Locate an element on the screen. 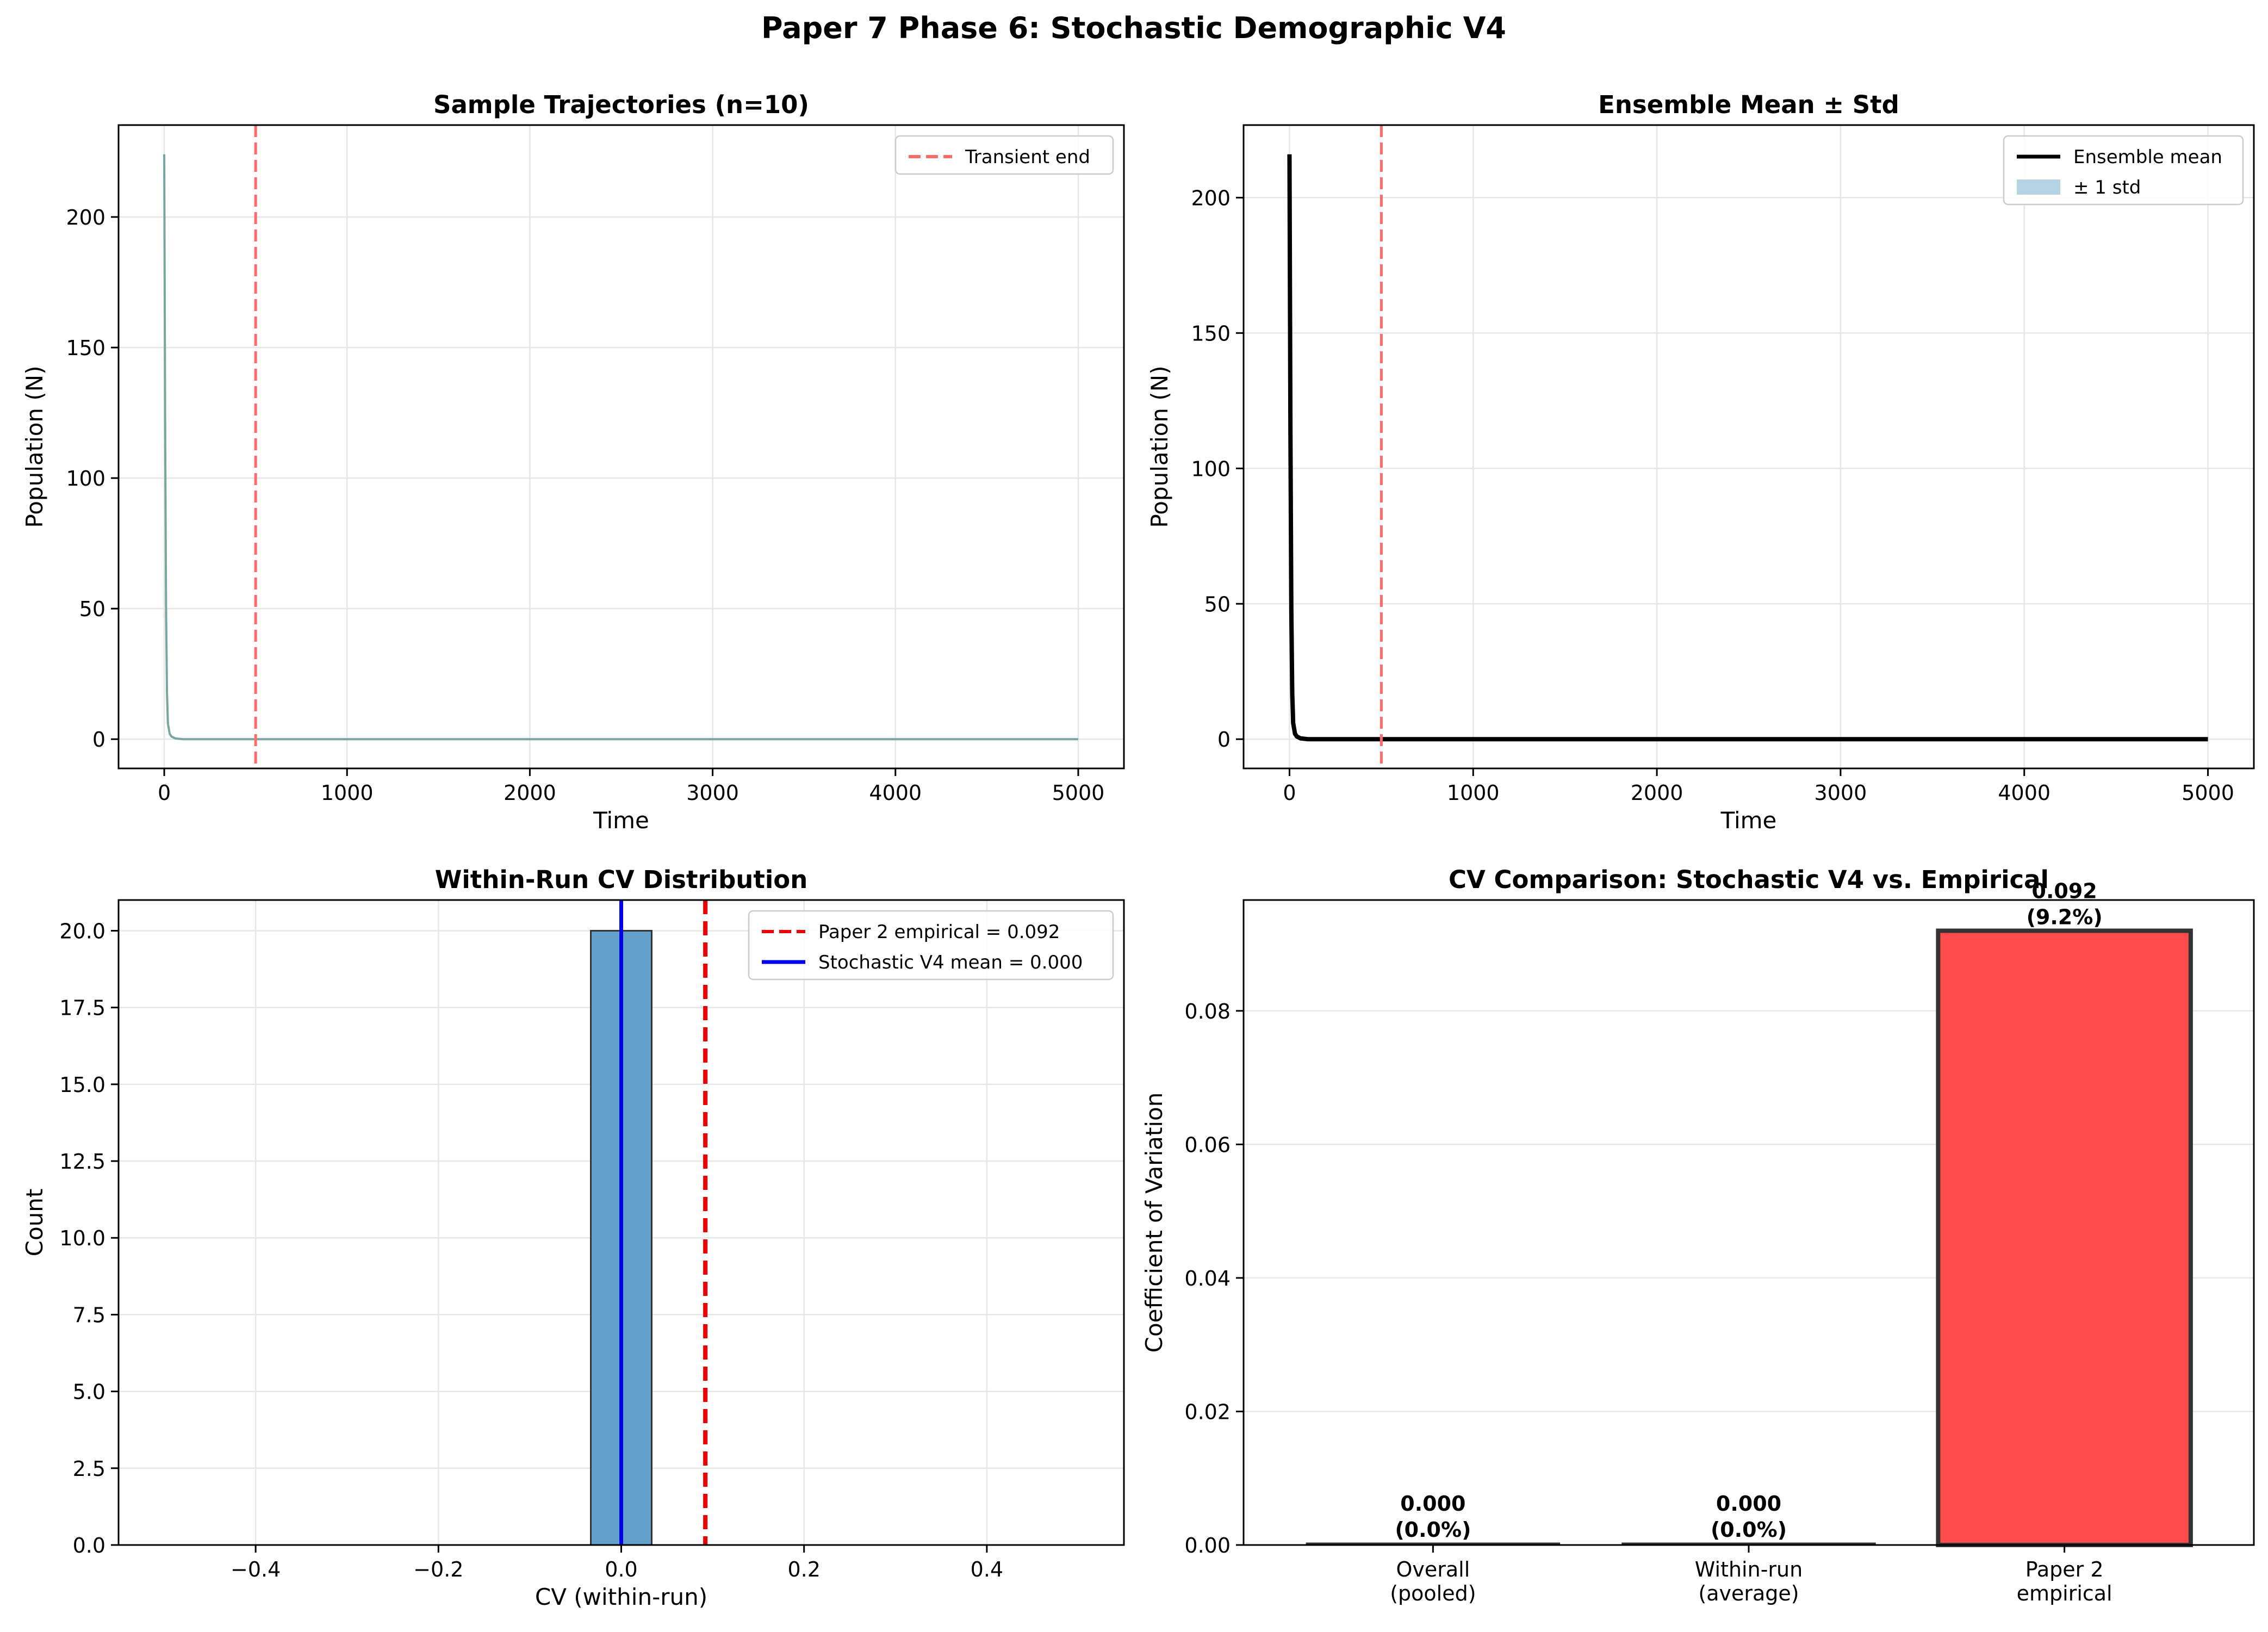 The image size is (2268, 1632). plot-area is located at coordinates (649, 1222).